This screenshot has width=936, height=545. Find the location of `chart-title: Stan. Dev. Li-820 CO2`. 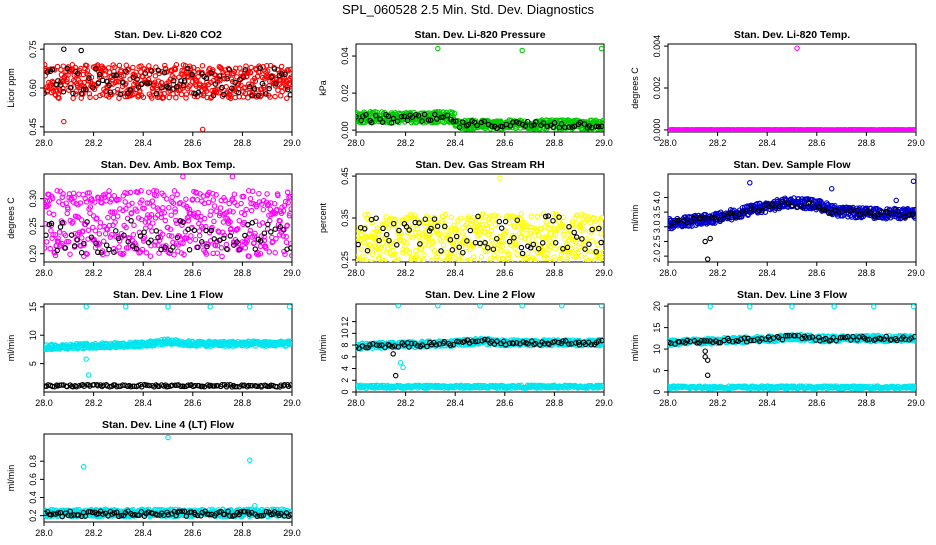

chart-title: Stan. Dev. Li-820 CO2 is located at coordinates (168, 35).